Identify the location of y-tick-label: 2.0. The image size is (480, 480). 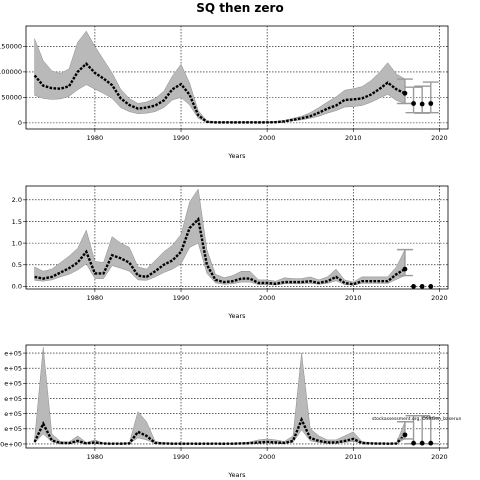
(17, 200).